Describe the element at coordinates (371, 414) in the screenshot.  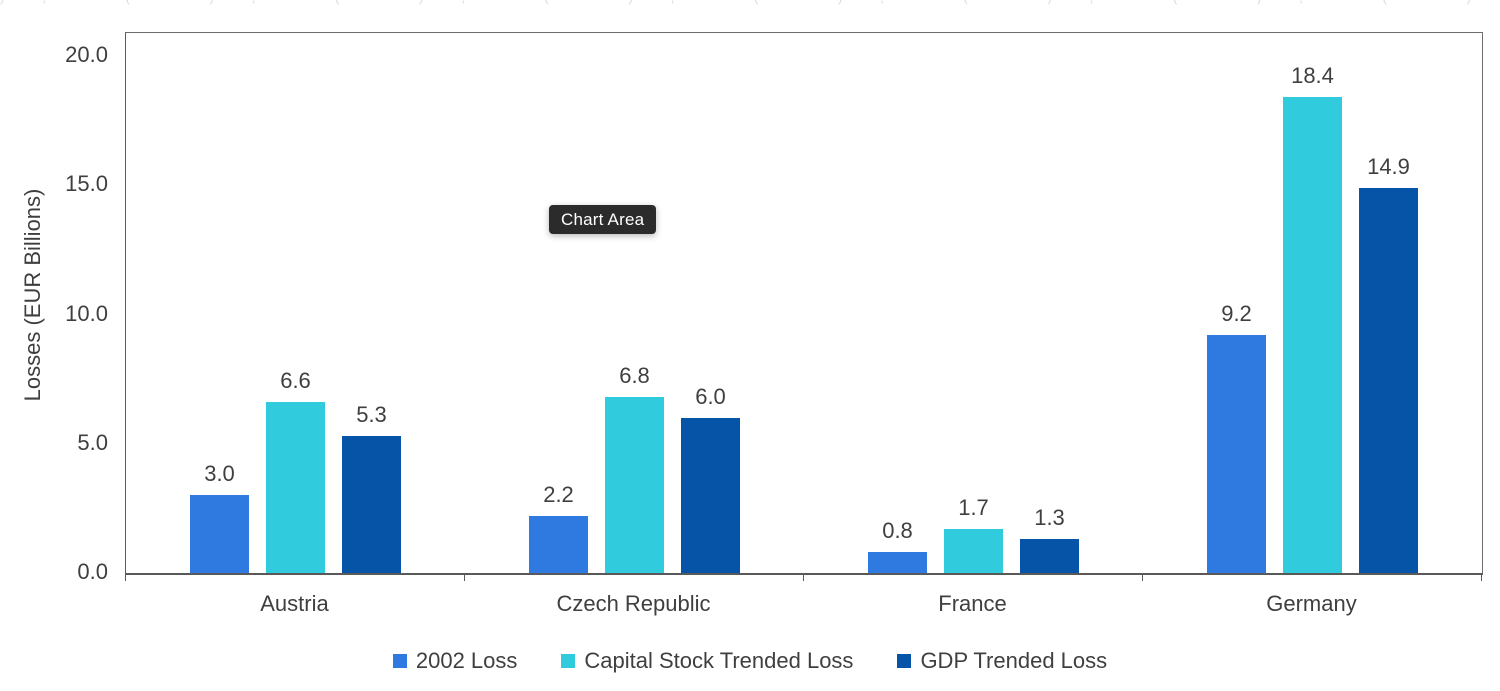
I see `data-label-gdp-trended-loss-austria: 5.3` at that location.